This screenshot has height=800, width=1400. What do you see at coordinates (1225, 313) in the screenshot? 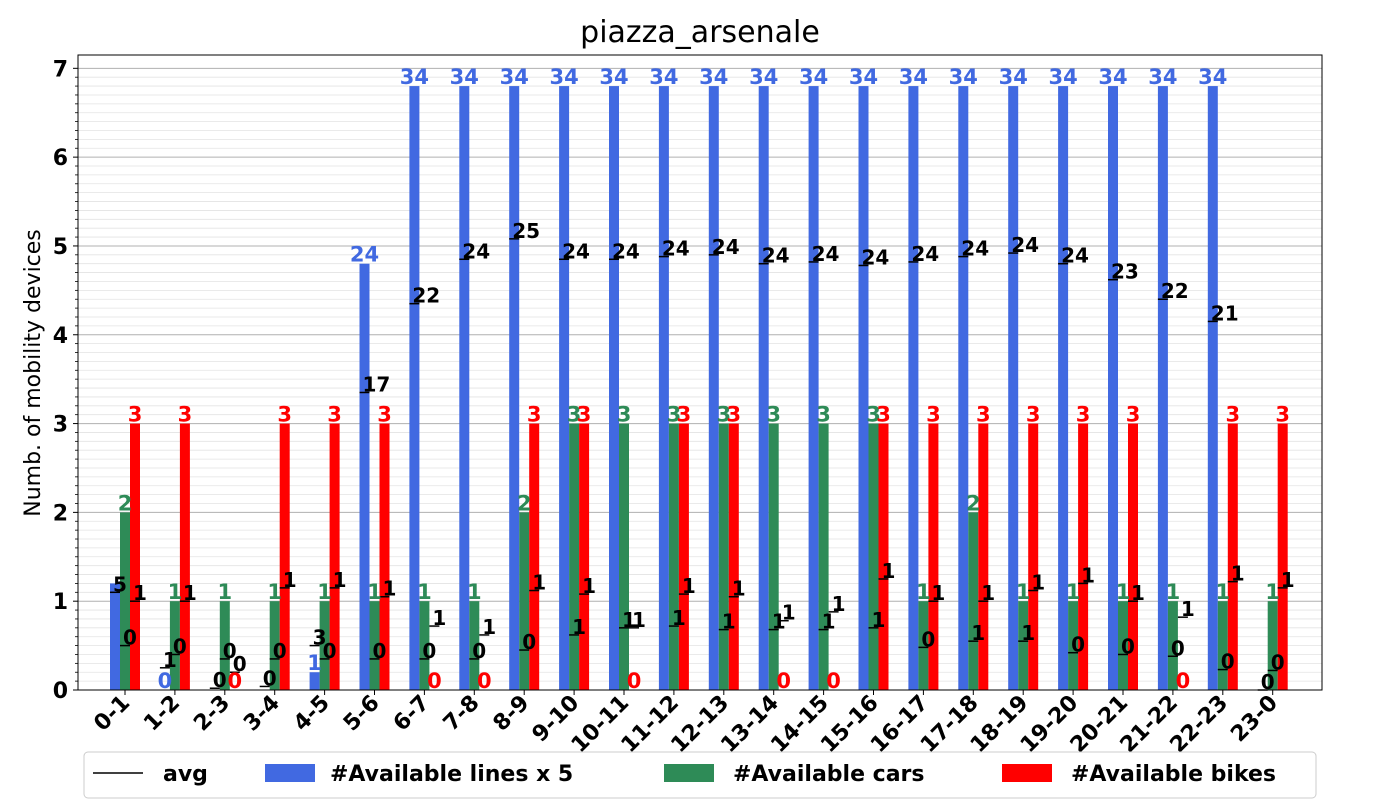
I see `avg-label: 21` at bounding box center [1225, 313].